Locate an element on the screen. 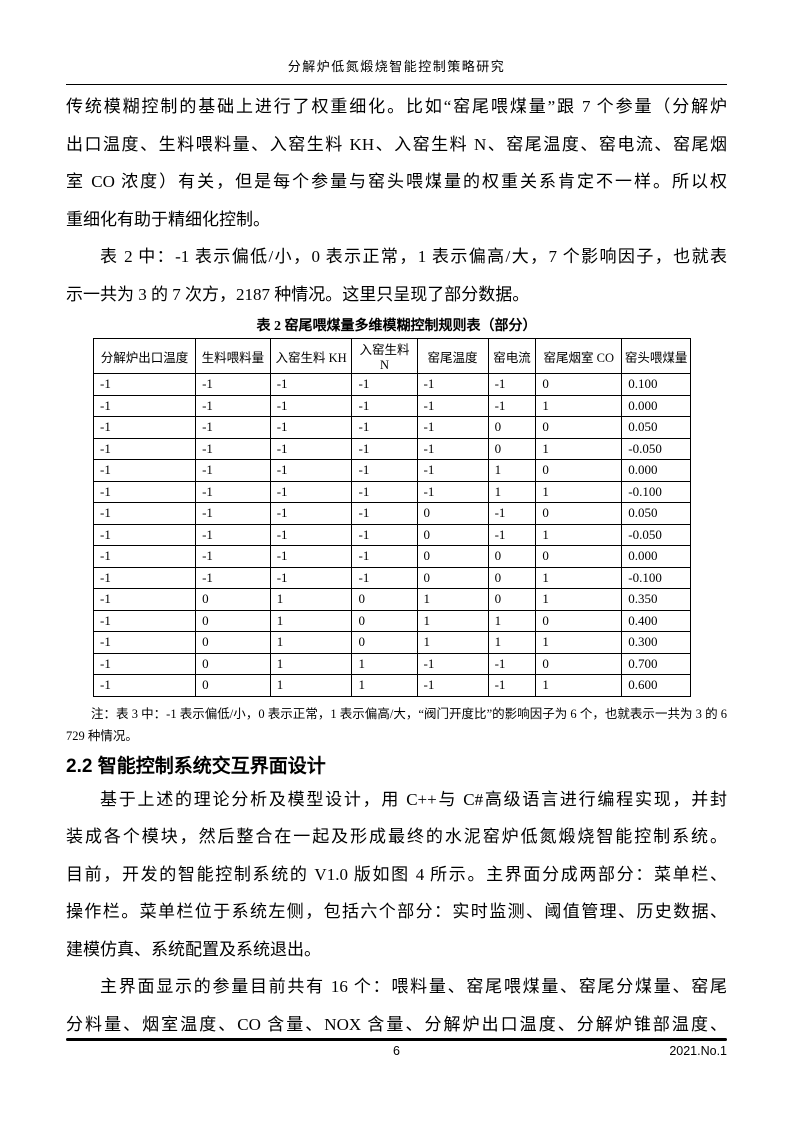 This screenshot has width=793, height=1122. paragraph-line: 示一共为 3 的 7 次方，2187 种情况。这里只呈现了部分数据。 is located at coordinates (298, 294).